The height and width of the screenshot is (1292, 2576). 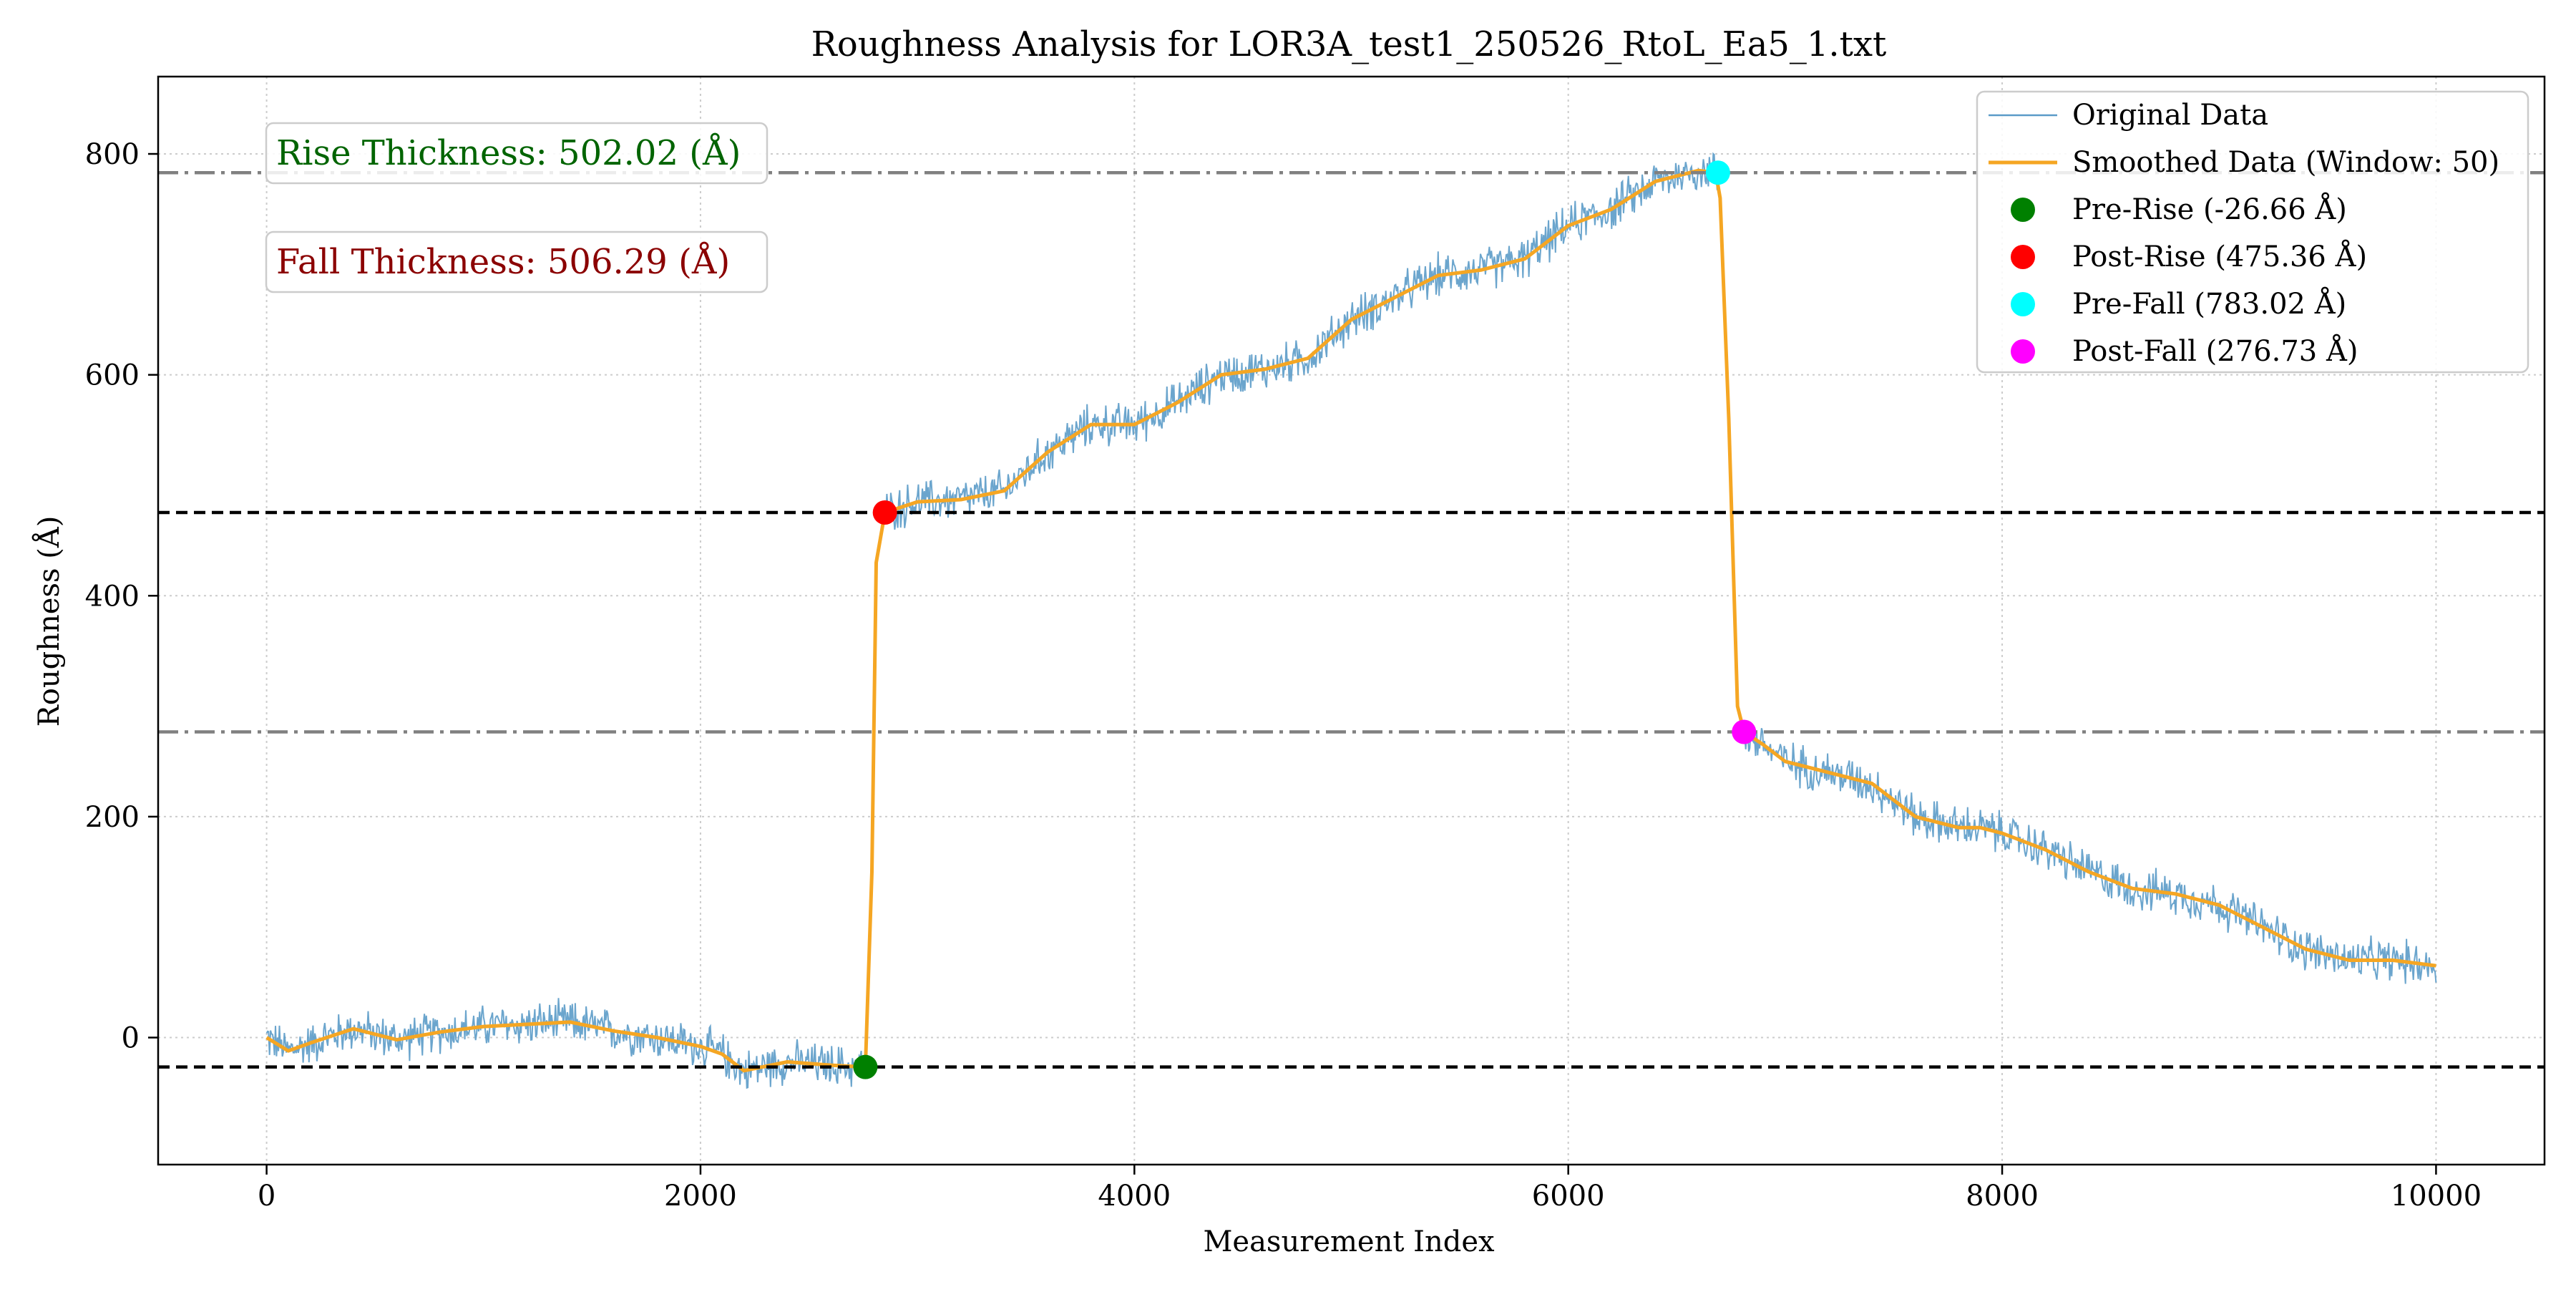 I want to click on x-tick-label: 4000, so click(x=1134, y=1196).